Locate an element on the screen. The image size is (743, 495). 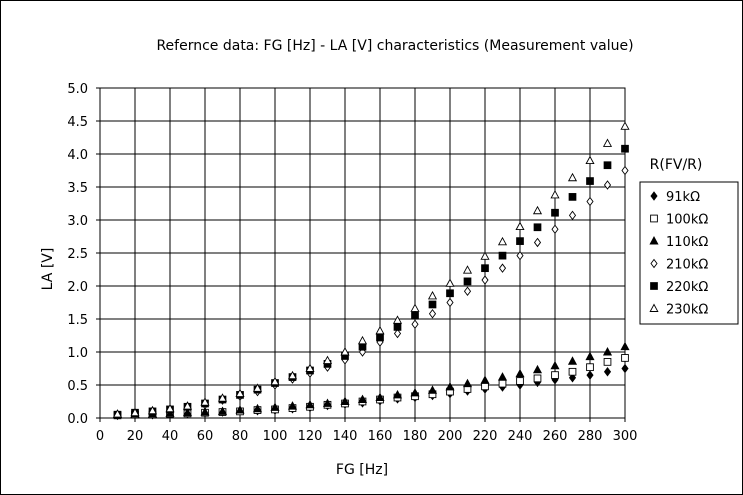
x-tick-label: 200 is located at coordinates (450, 436).